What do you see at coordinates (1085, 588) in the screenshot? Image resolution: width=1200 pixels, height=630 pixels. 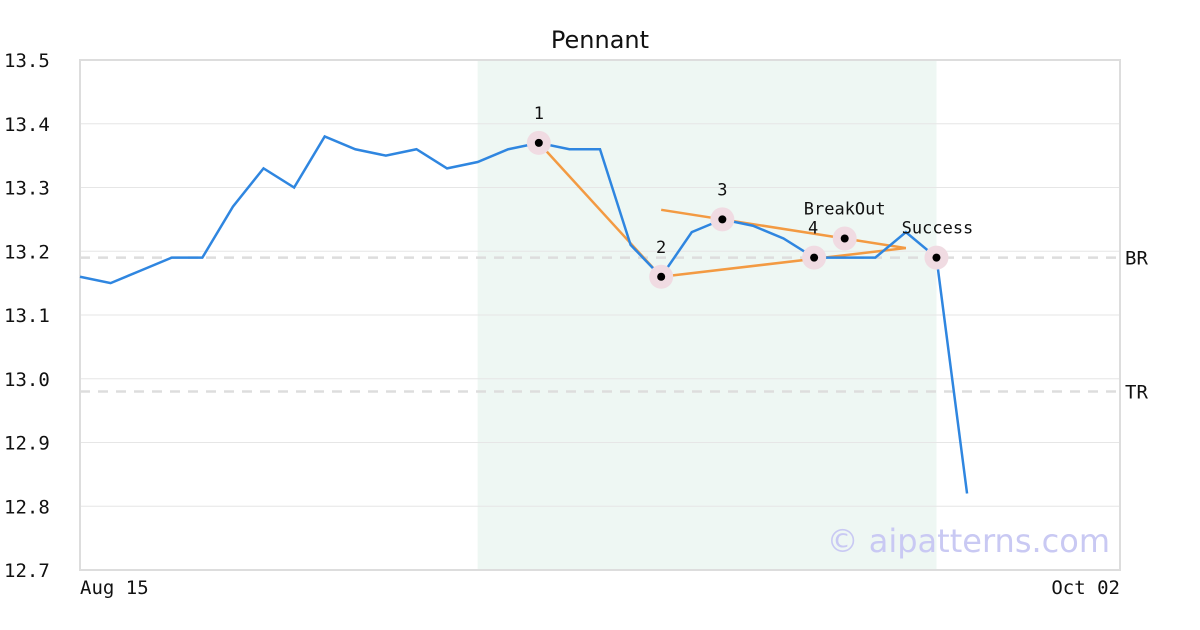 I see `x-tick-label: Oct 02` at bounding box center [1085, 588].